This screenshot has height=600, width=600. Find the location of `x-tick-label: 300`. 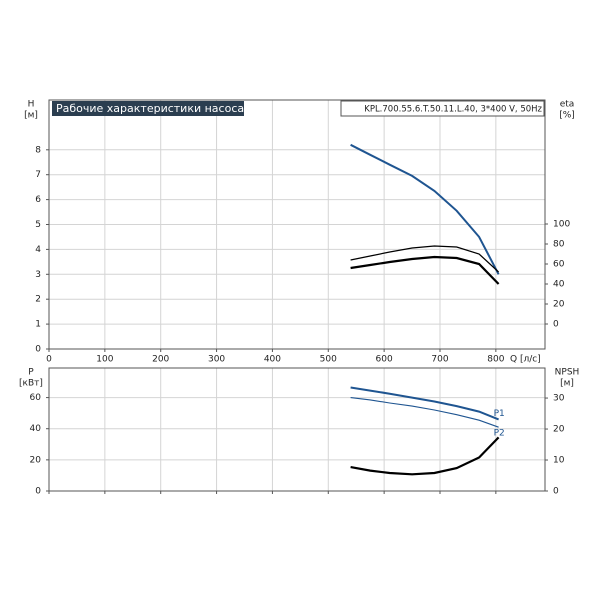

x-tick-label: 300 is located at coordinates (216, 360).